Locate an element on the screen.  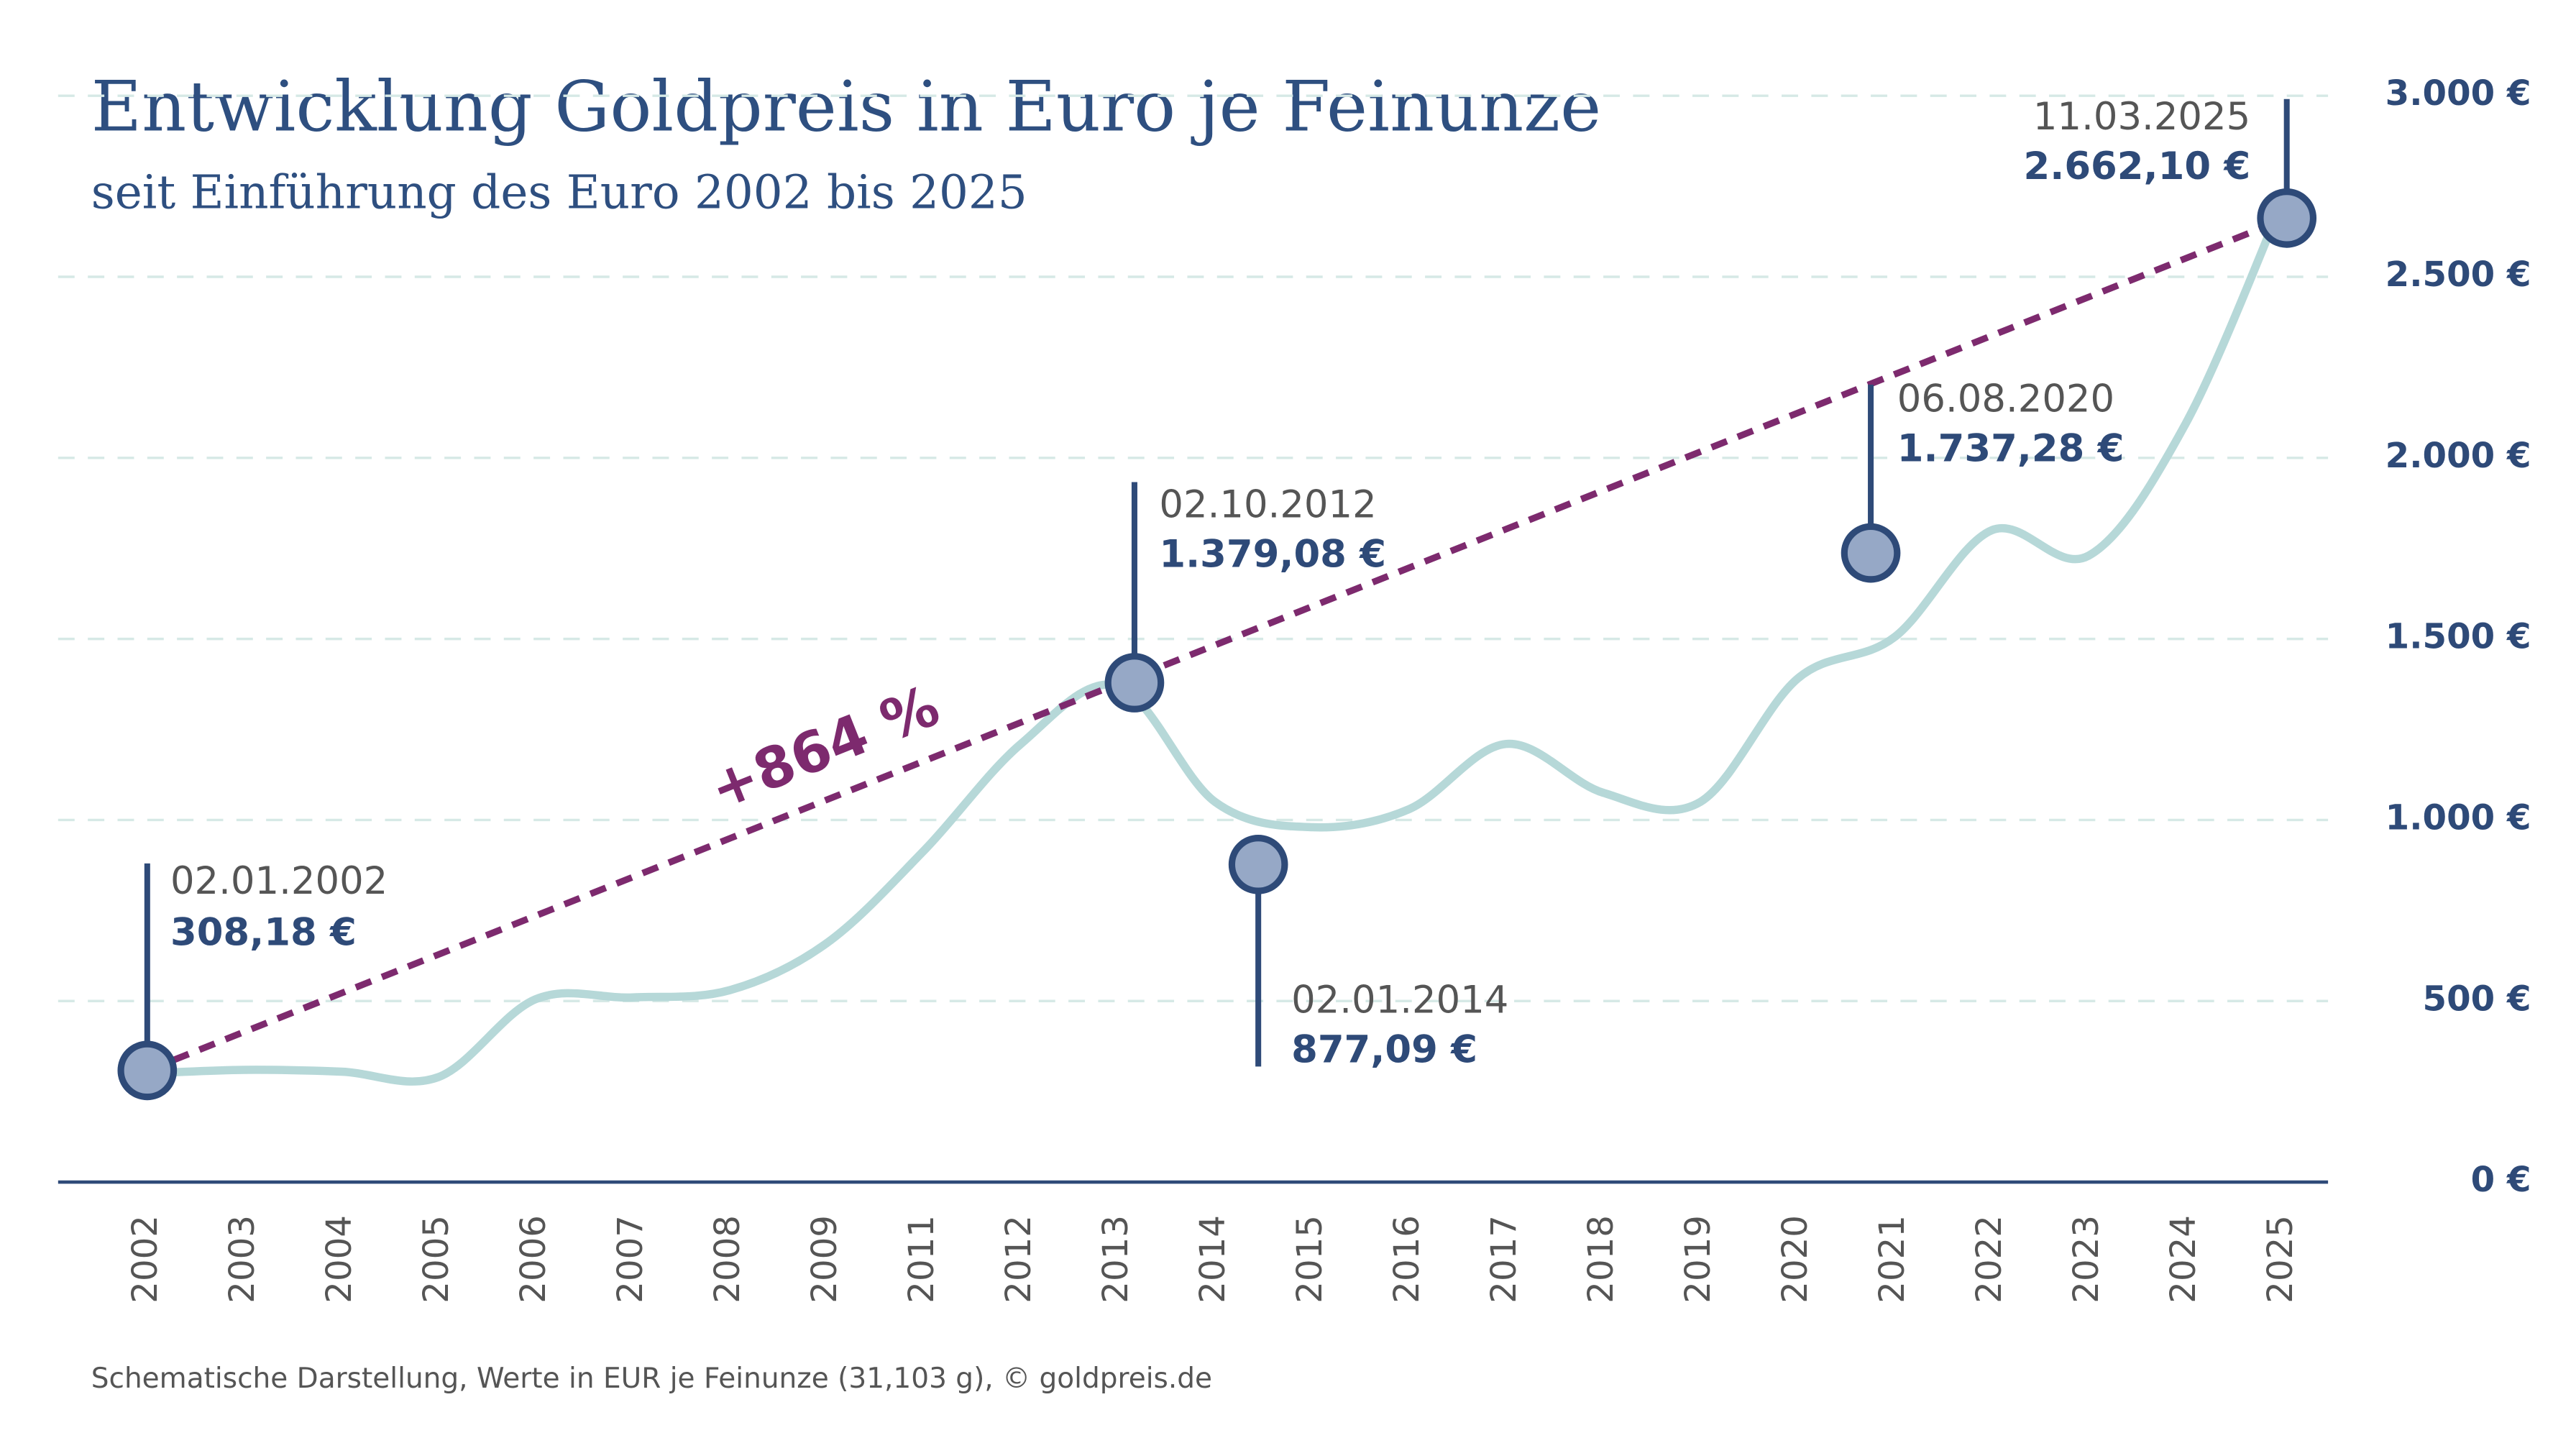
x-tick-label: 2002 is located at coordinates (145, 1259).